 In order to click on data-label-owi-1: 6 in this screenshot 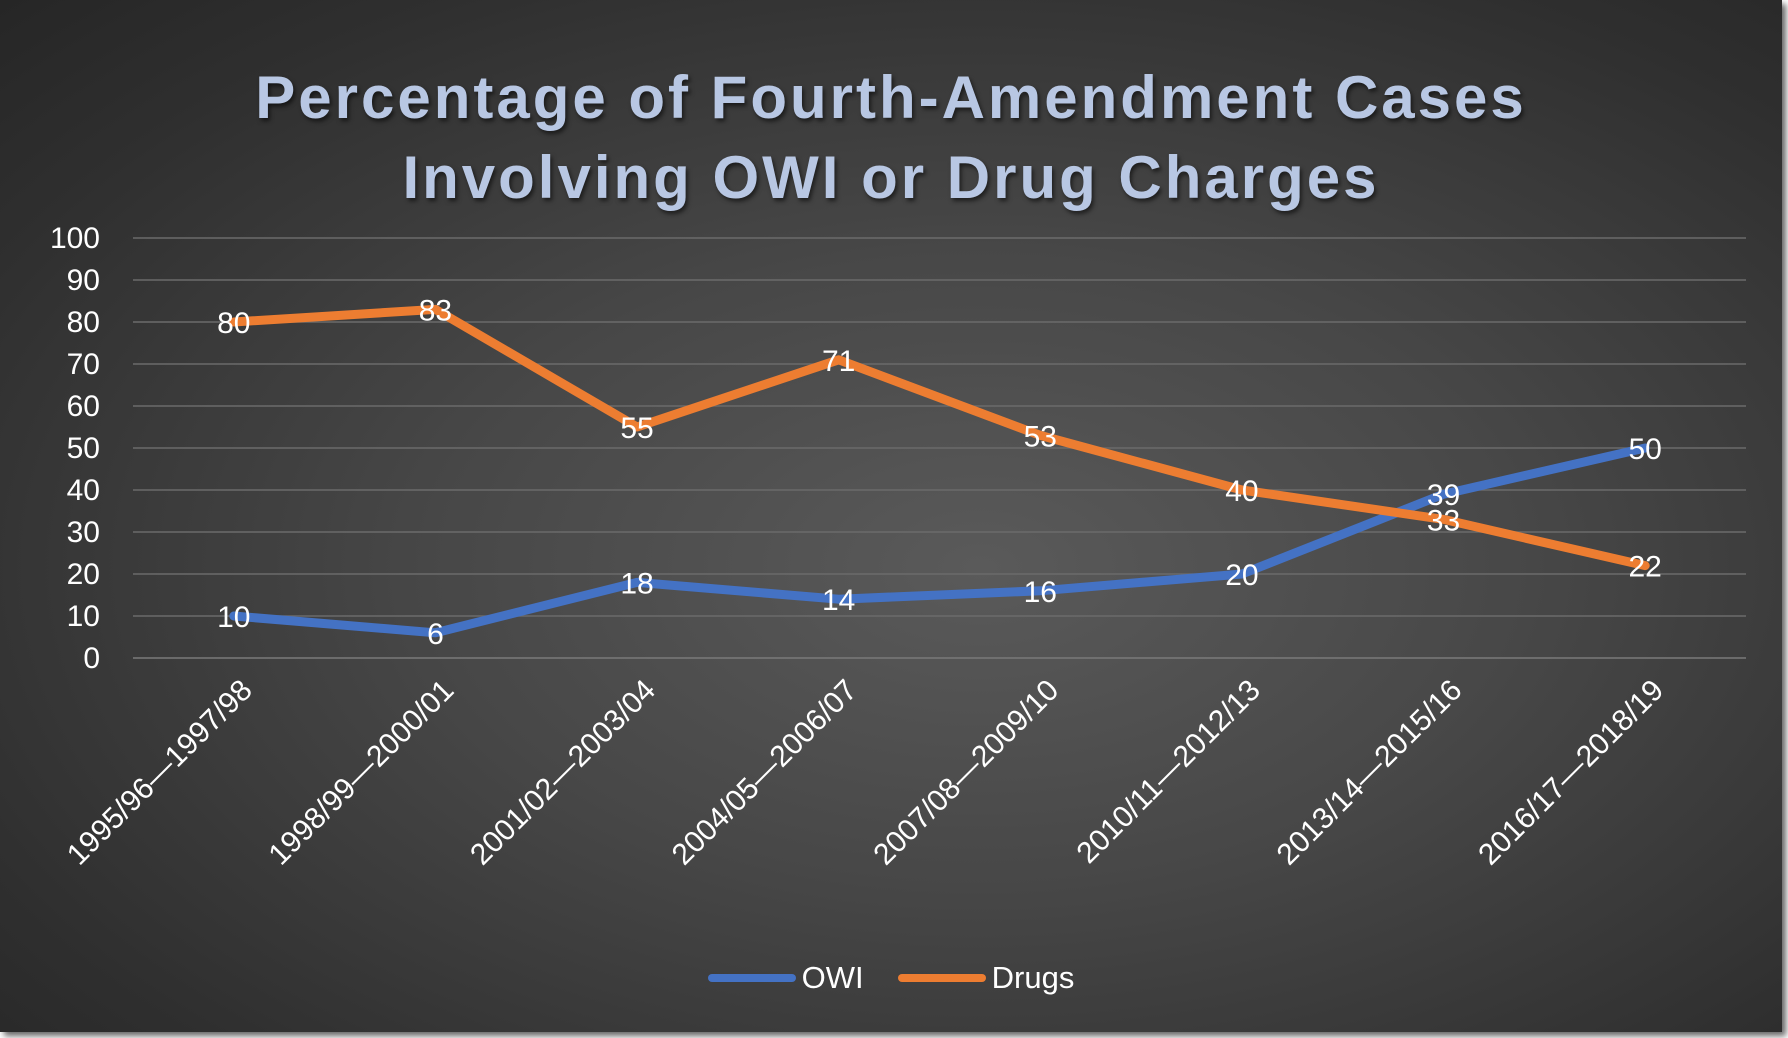, I will do `click(435, 634)`.